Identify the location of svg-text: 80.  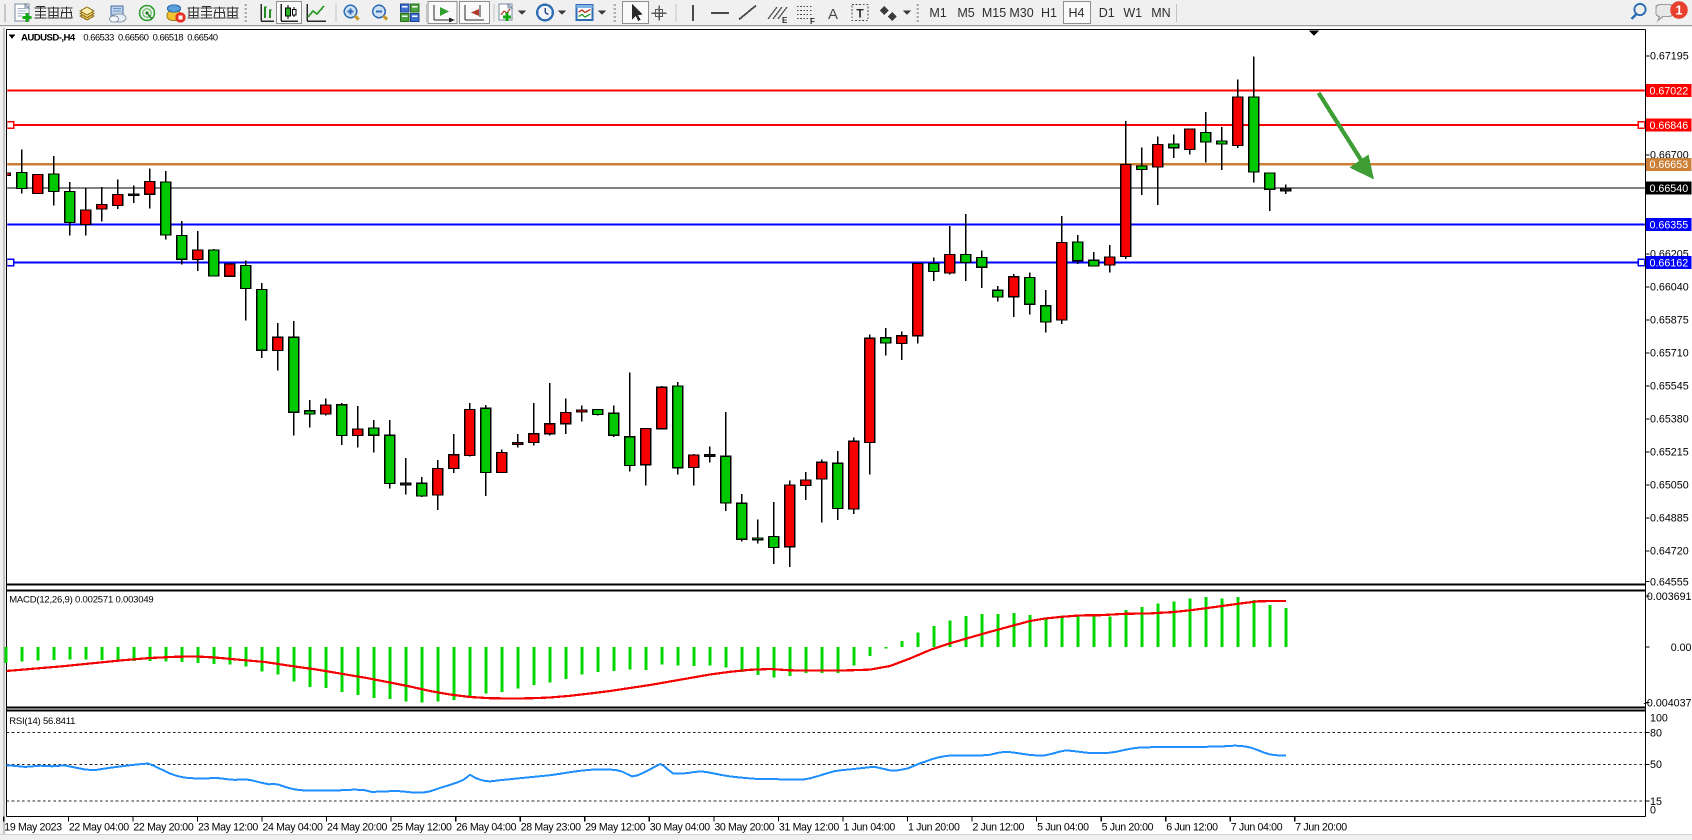
(1656, 734).